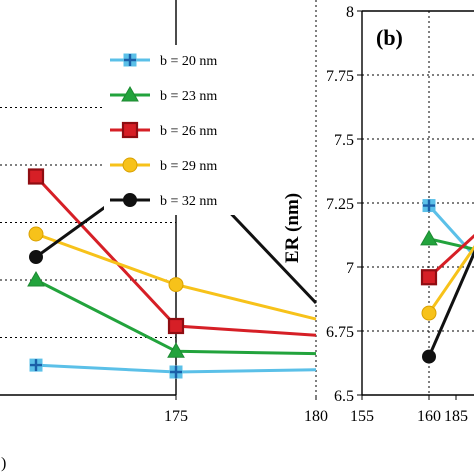 The height and width of the screenshot is (474, 474). I want to click on a-point-1-1-body, so click(176, 350).